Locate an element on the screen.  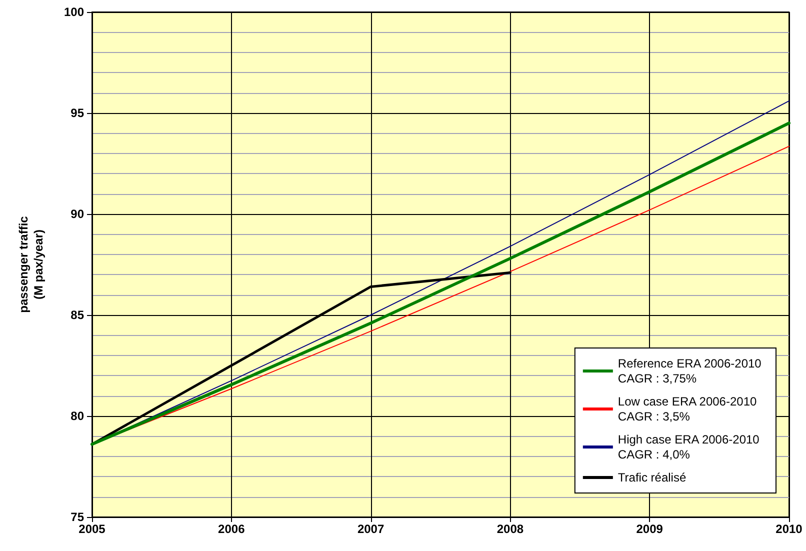
x-tick-label: 2007 is located at coordinates (370, 529).